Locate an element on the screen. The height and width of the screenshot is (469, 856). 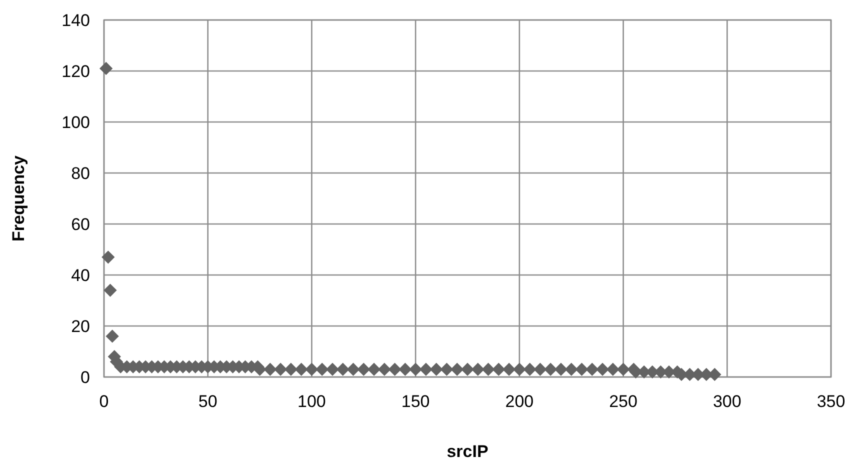
x-tick-label: 50 is located at coordinates (208, 401).